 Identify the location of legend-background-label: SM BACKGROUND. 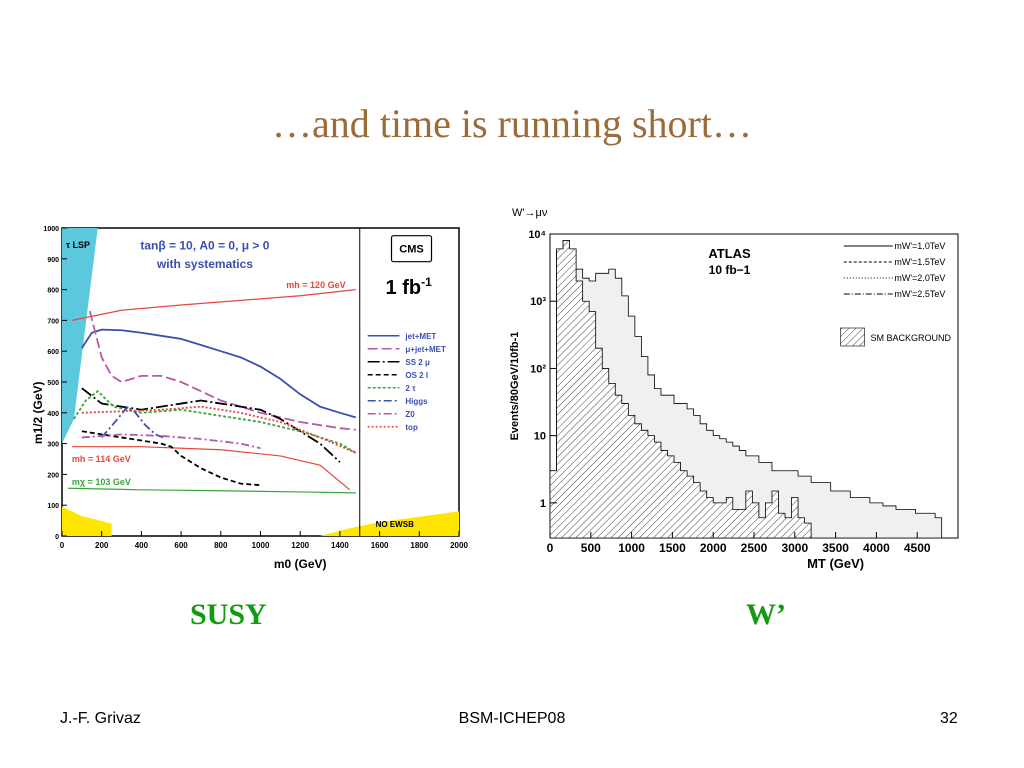
(910, 338).